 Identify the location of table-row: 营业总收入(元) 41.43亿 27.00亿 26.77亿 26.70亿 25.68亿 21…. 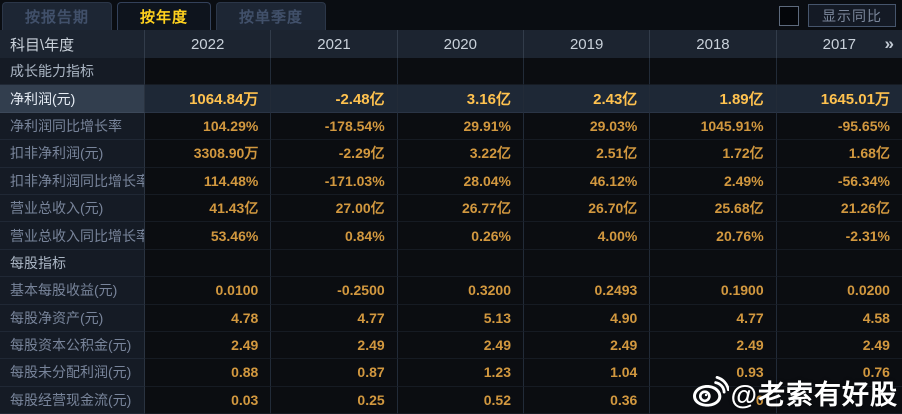
(451, 208).